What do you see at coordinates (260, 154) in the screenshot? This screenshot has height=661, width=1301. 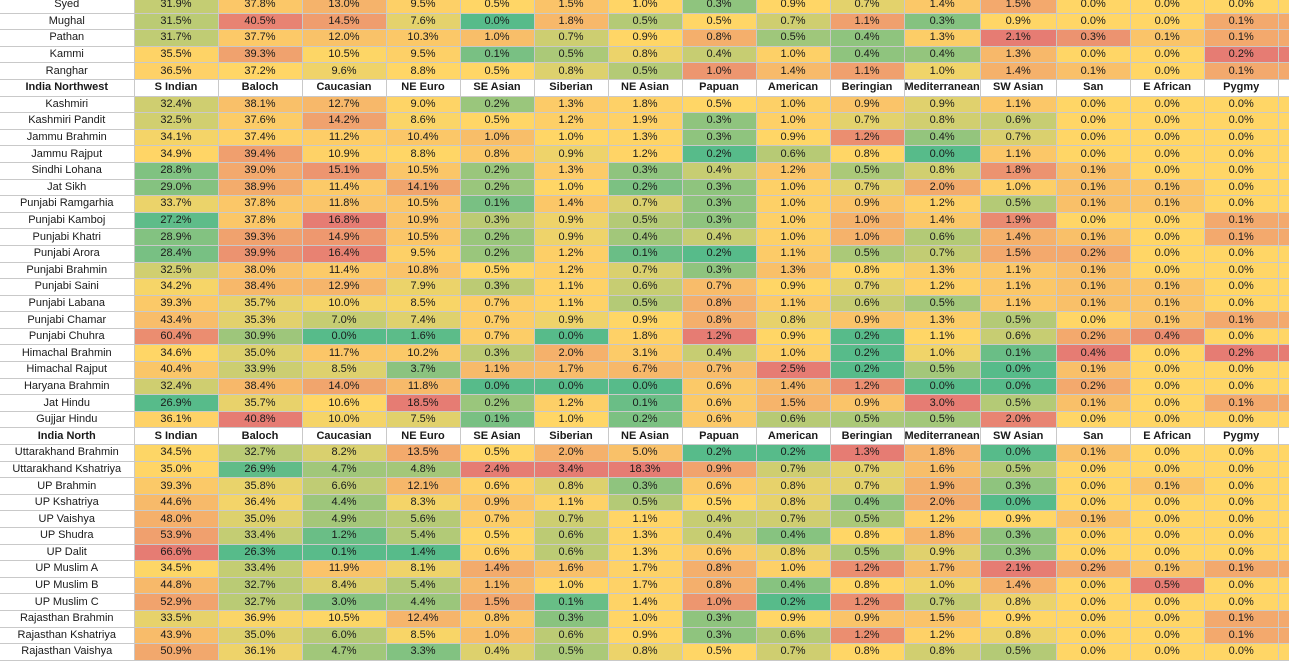 I see `value-cell-baloch: 39.4%` at bounding box center [260, 154].